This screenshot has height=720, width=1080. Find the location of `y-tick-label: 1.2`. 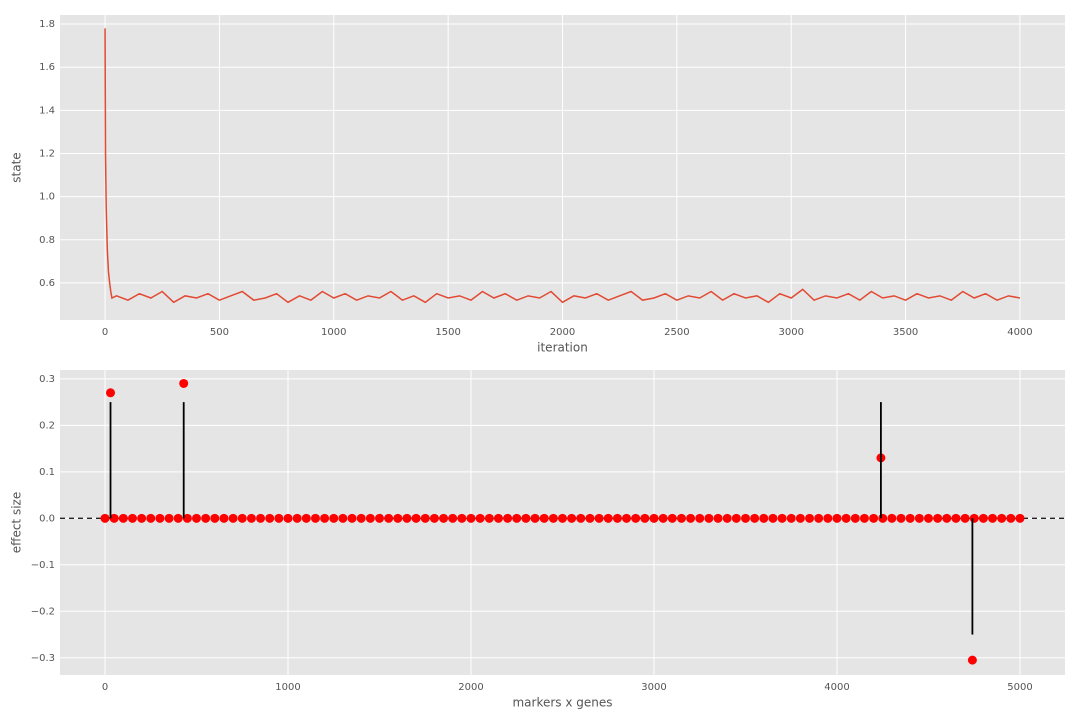

y-tick-label: 1.2 is located at coordinates (47, 153).